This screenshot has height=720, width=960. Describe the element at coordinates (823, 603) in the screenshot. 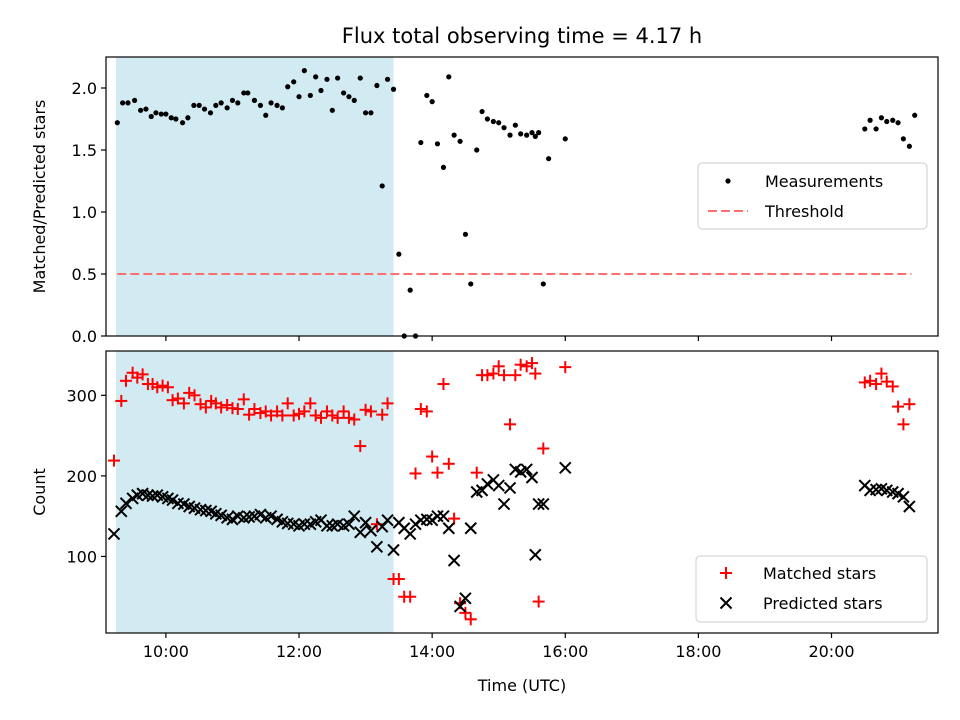

I see `legend-label-predicted: Predicted stars` at that location.